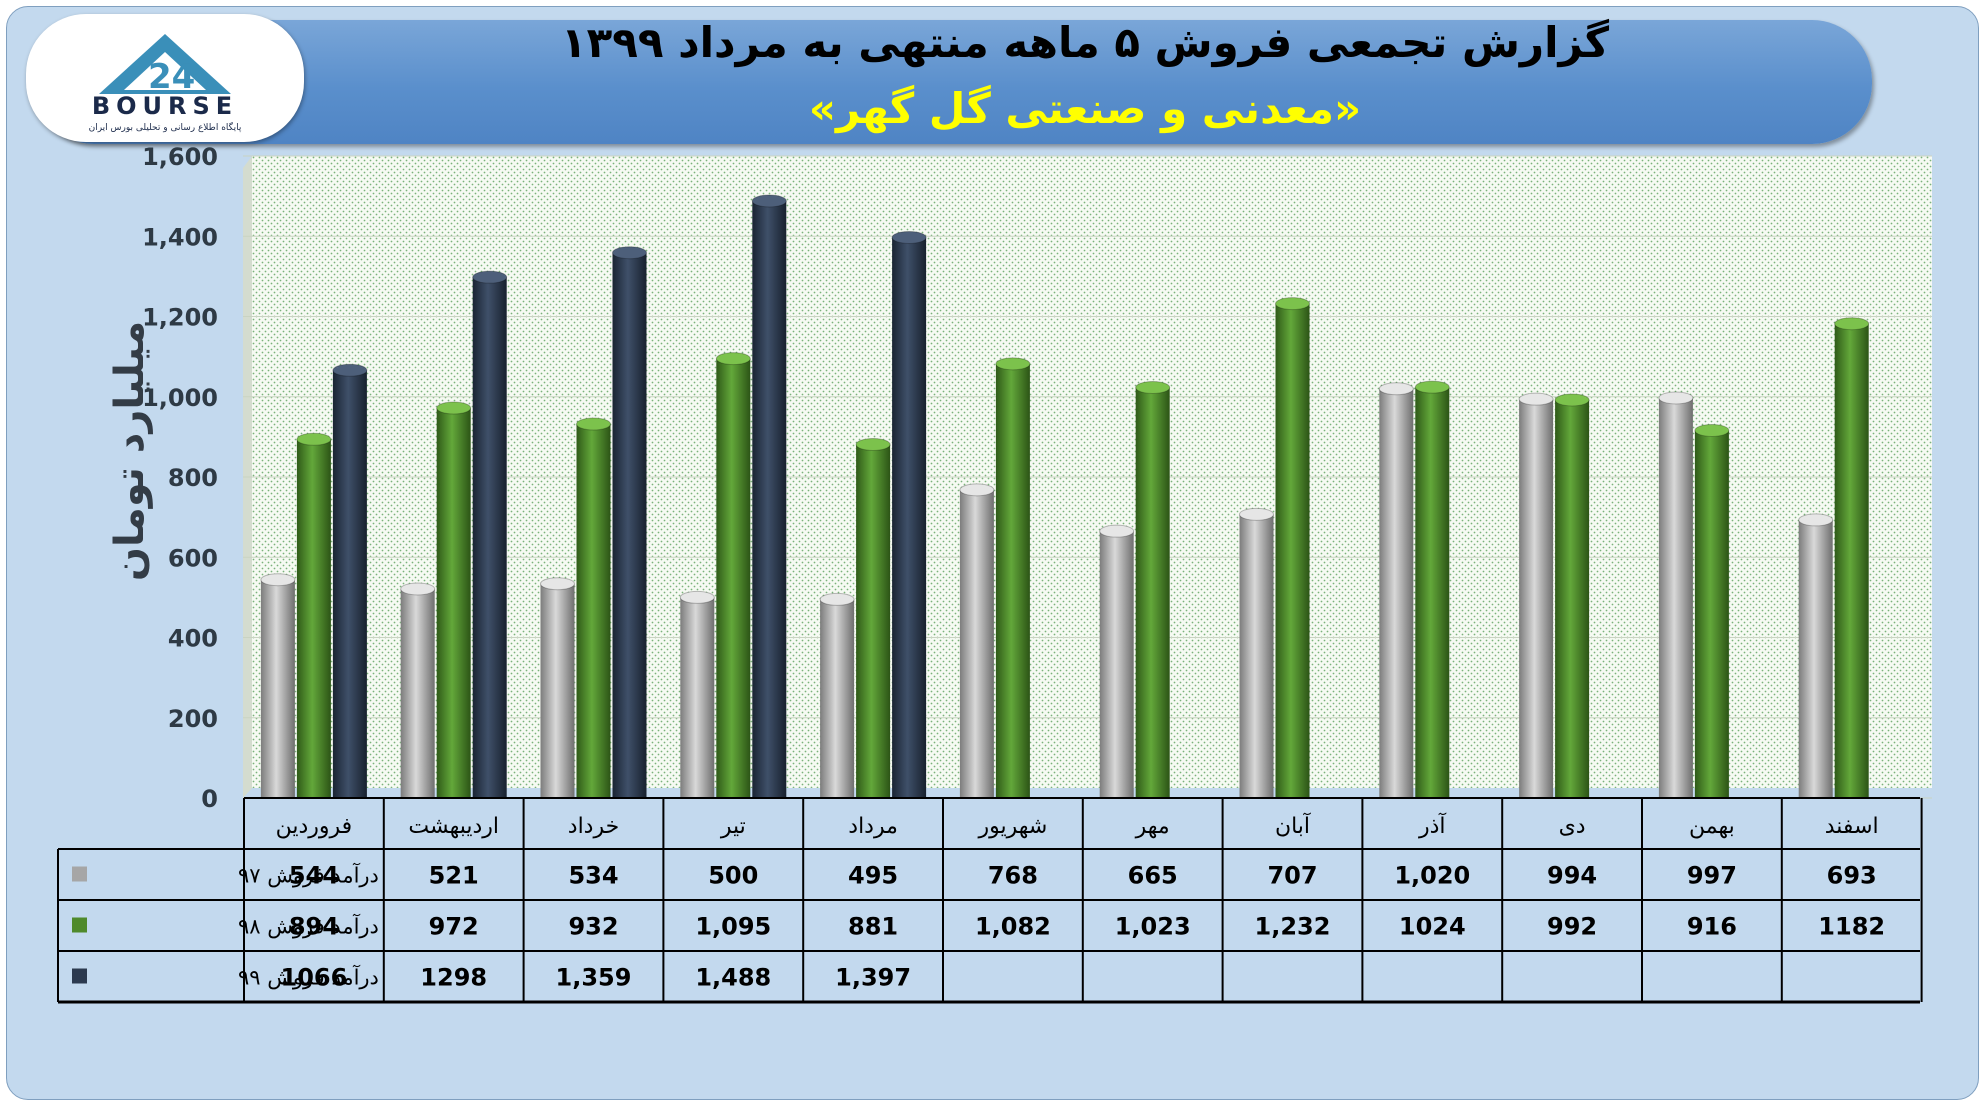 This screenshot has height=1106, width=1987. Describe the element at coordinates (1432, 825) in the screenshot. I see `x-tick-label: آذر` at that location.